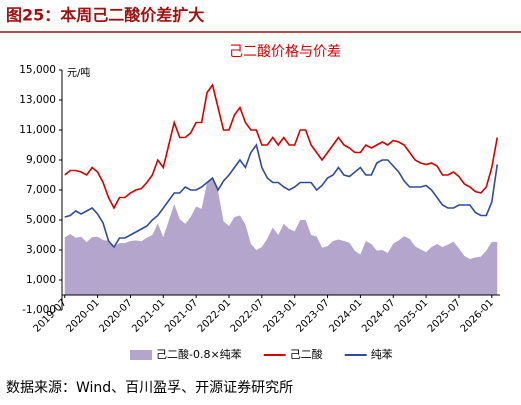 The width and height of the screenshot is (521, 405). Describe the element at coordinates (148, 315) in the screenshot. I see `x-tick-label: 2021-01` at that location.